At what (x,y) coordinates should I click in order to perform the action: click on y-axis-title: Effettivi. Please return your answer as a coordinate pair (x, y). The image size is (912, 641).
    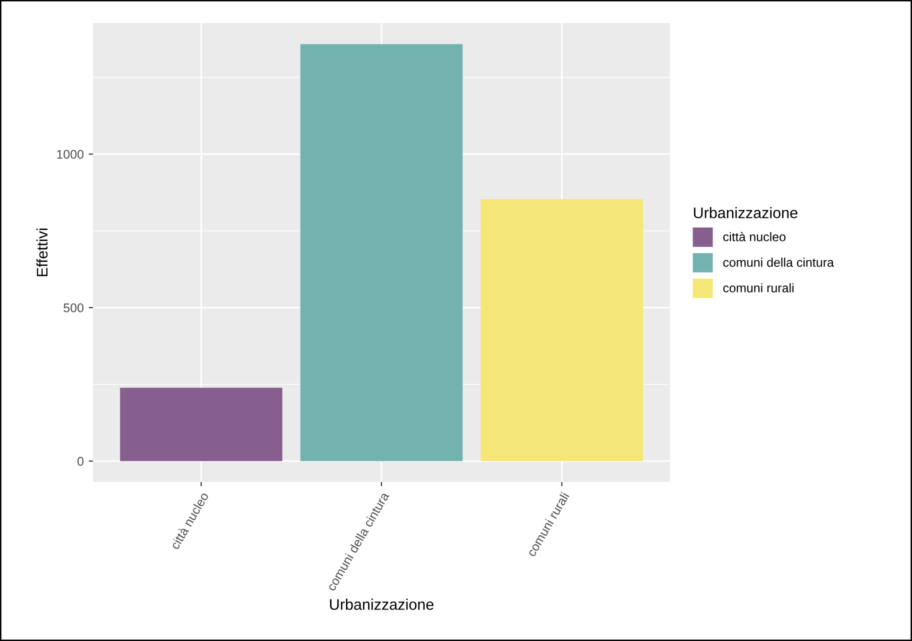
    Looking at the image, I should click on (42, 252).